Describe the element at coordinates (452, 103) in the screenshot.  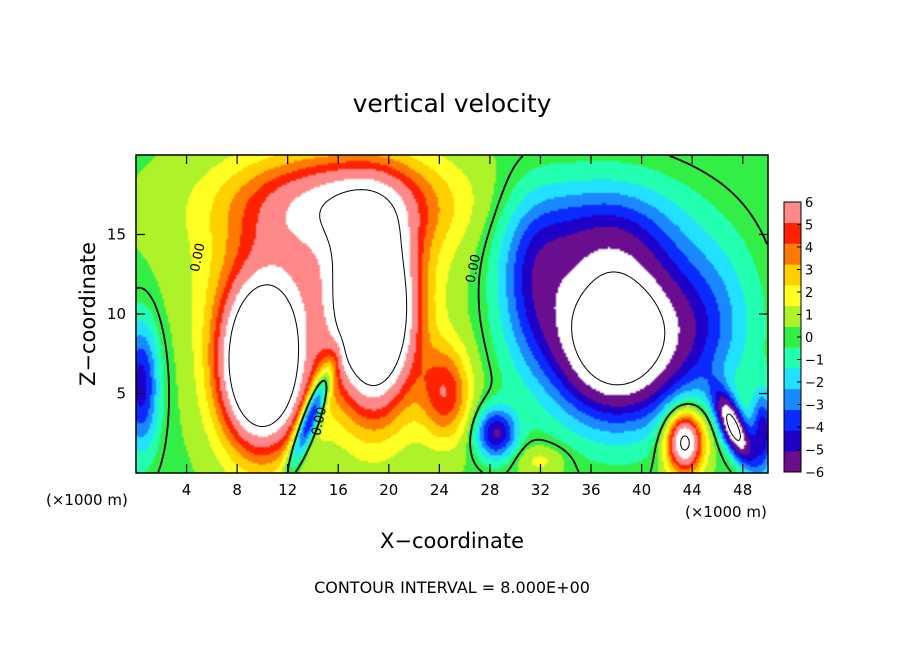
I see `chart-title: vertical velocity` at that location.